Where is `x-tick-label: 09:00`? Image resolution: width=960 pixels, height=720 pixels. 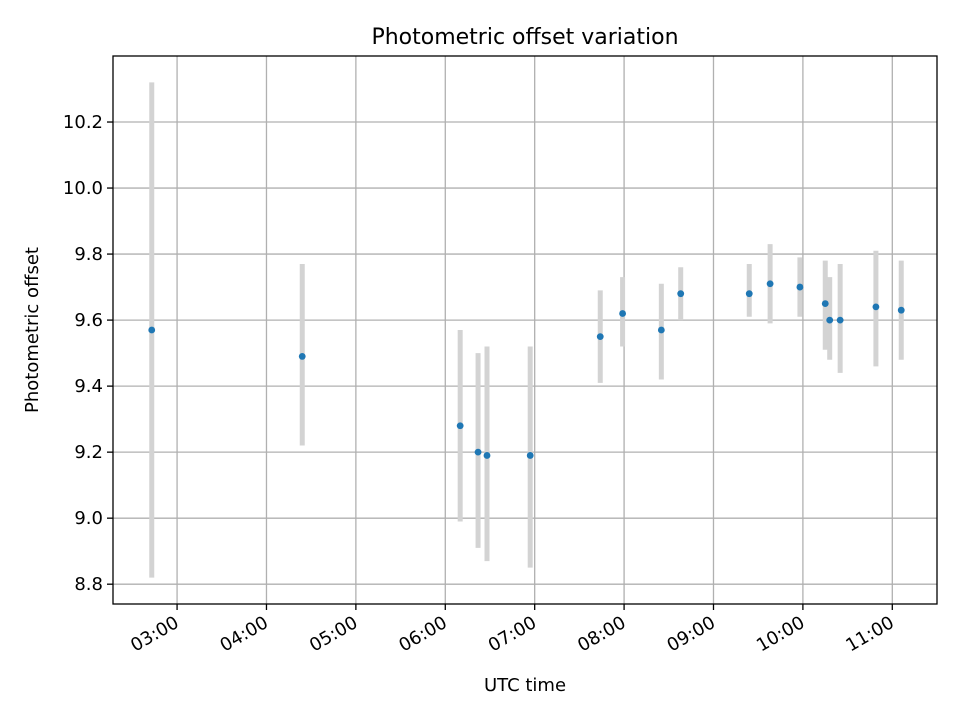 x-tick-label: 09:00 is located at coordinates (691, 634).